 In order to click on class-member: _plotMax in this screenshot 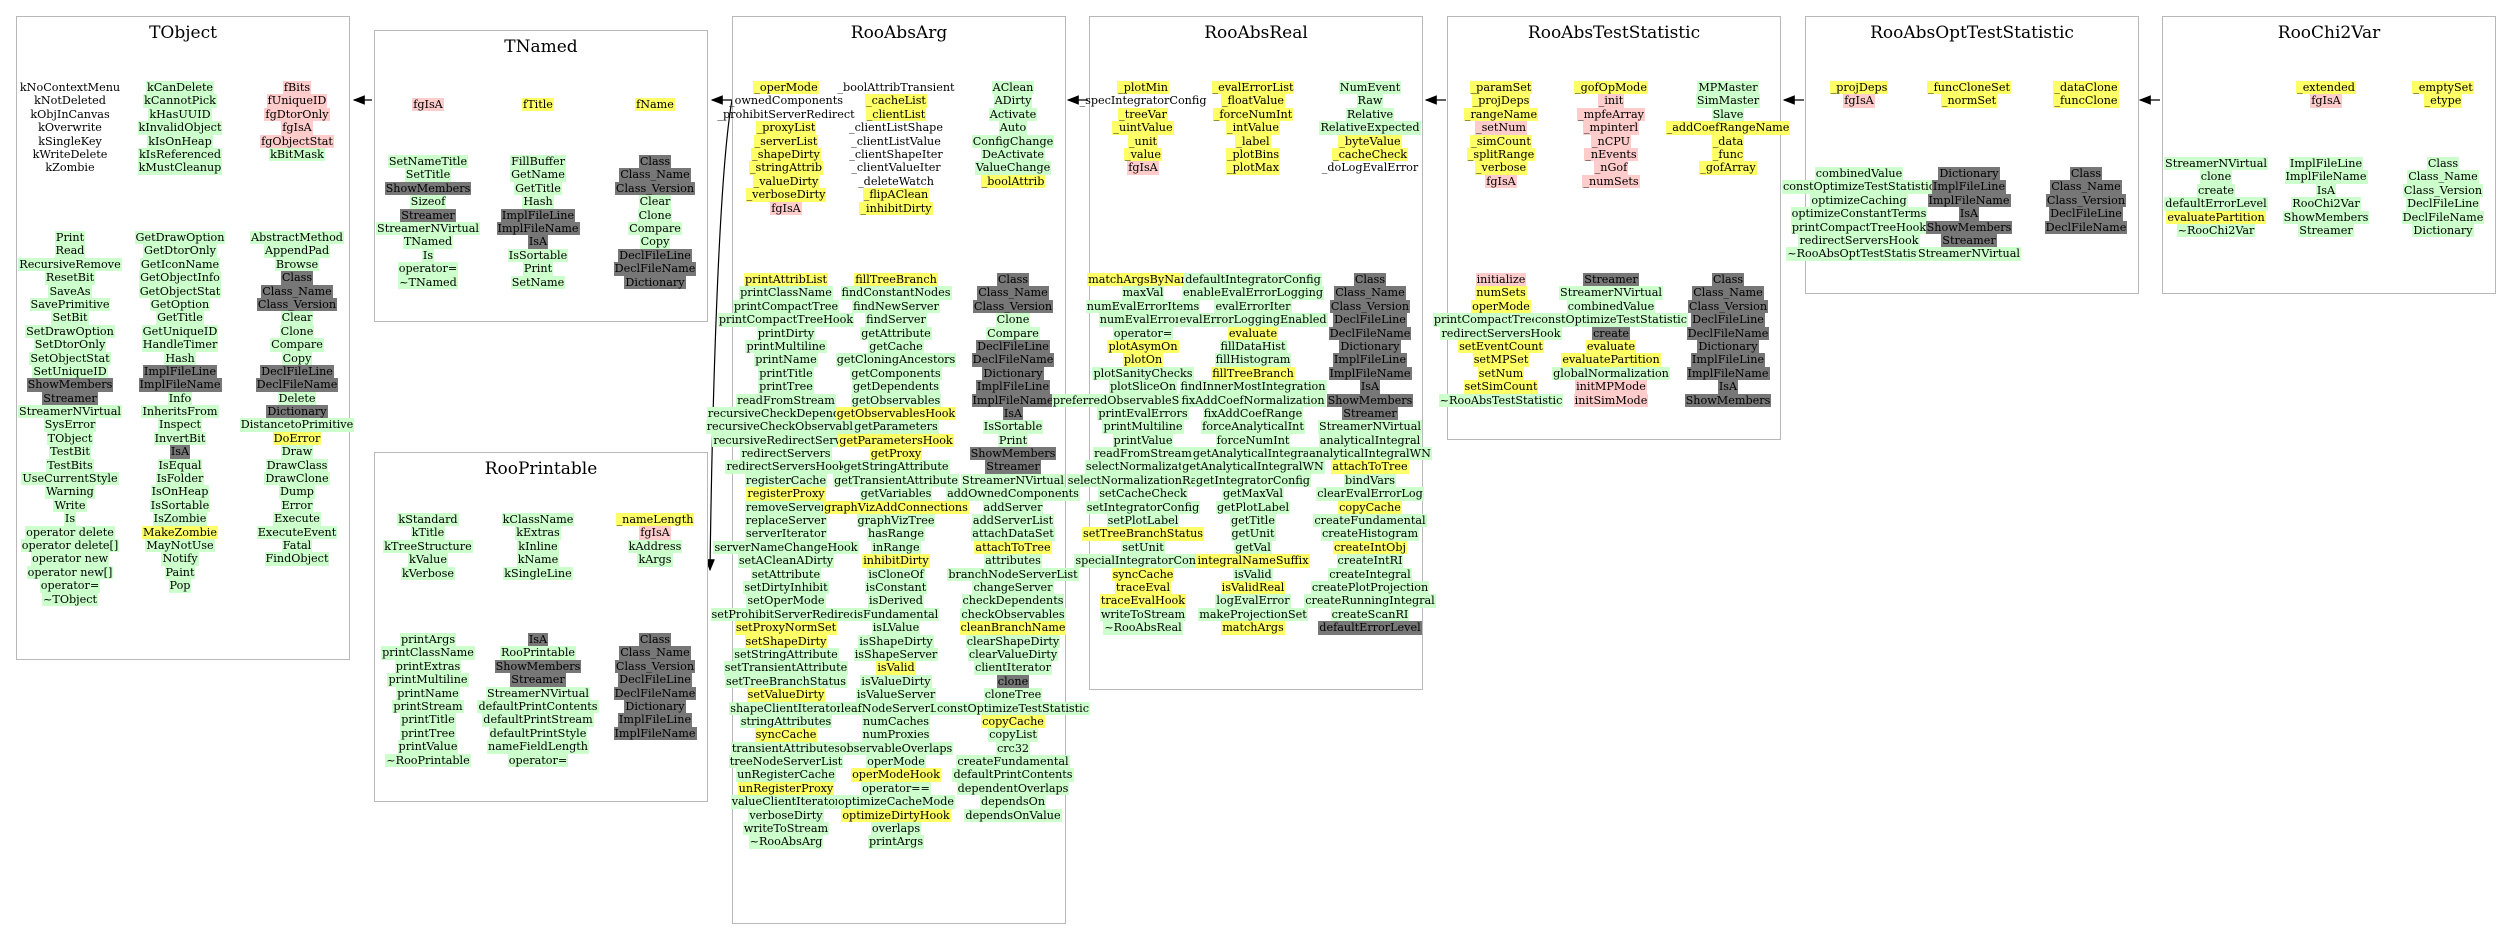, I will do `click(1253, 168)`.